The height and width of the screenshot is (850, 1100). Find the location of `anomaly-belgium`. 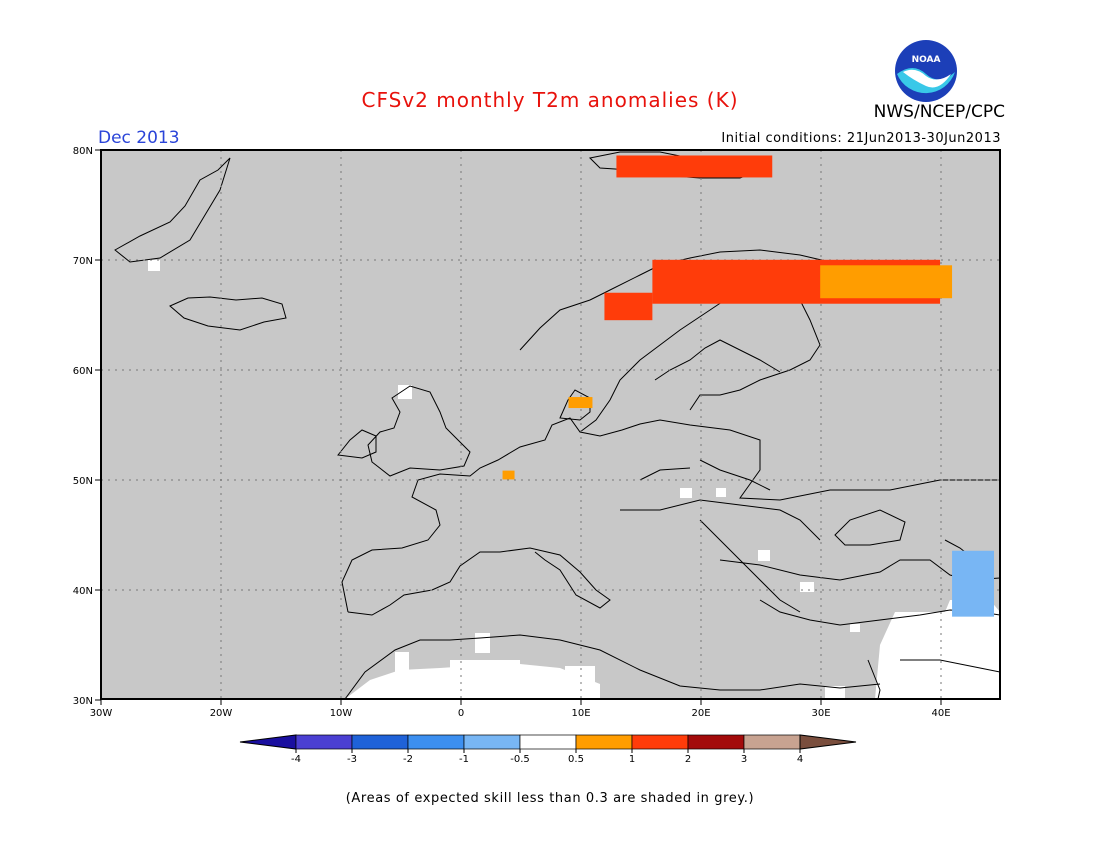

anomaly-belgium is located at coordinates (508, 475).